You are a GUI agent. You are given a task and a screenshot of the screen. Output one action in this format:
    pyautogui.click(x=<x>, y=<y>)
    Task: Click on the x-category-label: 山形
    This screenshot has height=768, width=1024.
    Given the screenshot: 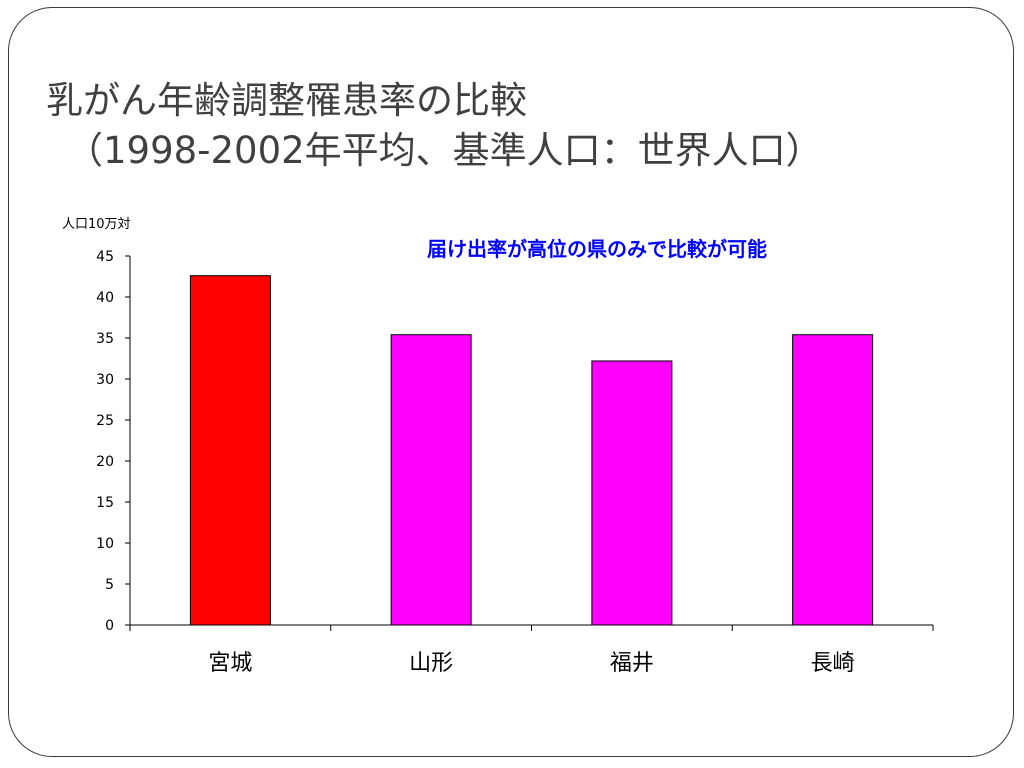 What is the action you would take?
    pyautogui.click(x=431, y=663)
    